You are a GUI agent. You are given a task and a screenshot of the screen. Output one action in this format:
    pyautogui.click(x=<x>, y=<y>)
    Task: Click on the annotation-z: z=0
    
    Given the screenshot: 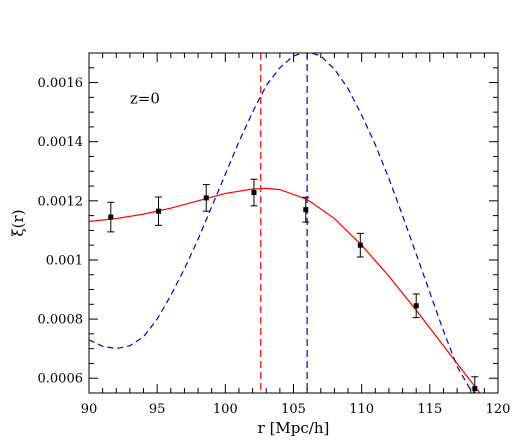 What is the action you would take?
    pyautogui.click(x=145, y=98)
    